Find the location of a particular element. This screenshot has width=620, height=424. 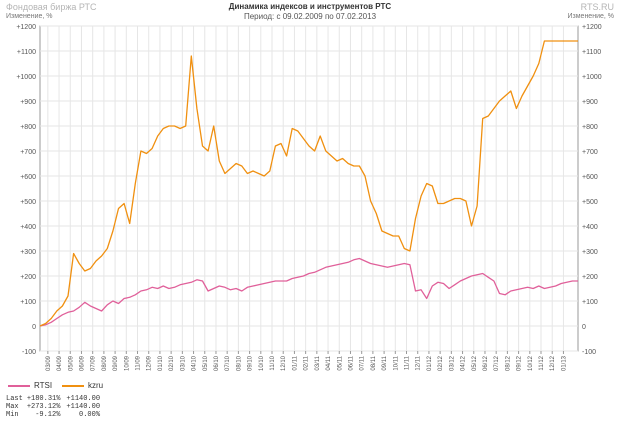

y-tick-label-left: +100 is located at coordinates (28, 302).